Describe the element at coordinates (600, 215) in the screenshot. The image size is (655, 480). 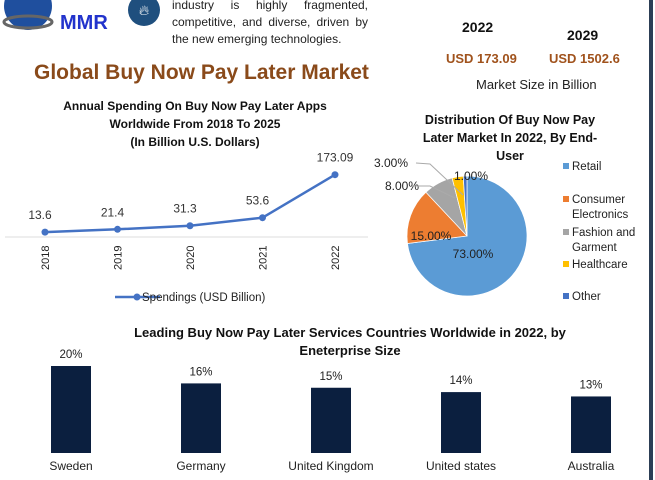
I see `legend-label: Electronics` at that location.